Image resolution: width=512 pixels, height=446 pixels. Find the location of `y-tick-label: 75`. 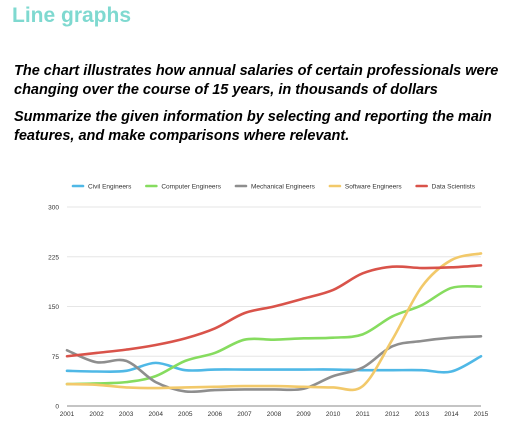

y-tick-label: 75 is located at coordinates (56, 357).